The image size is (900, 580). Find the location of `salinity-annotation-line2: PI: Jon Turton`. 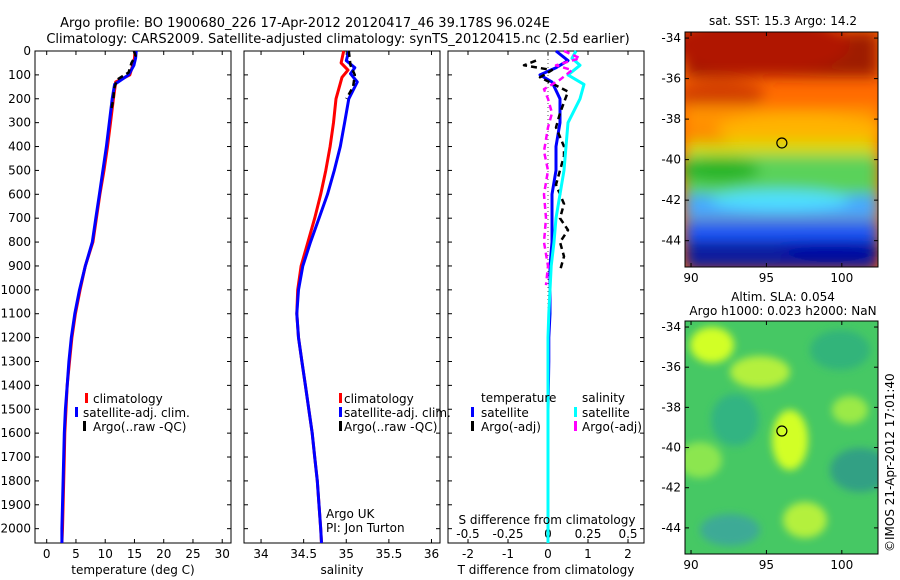

salinity-annotation-line2: PI: Jon Turton is located at coordinates (365, 528).